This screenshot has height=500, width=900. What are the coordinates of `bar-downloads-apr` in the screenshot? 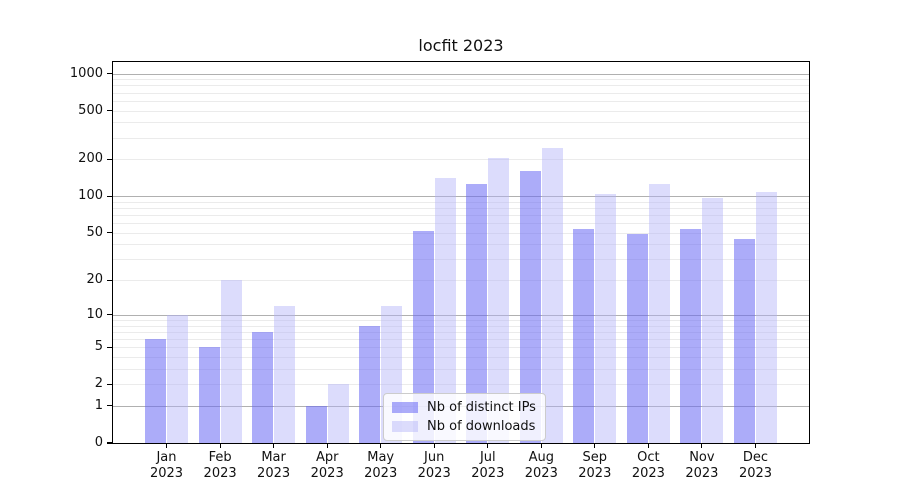 It's located at (338, 413).